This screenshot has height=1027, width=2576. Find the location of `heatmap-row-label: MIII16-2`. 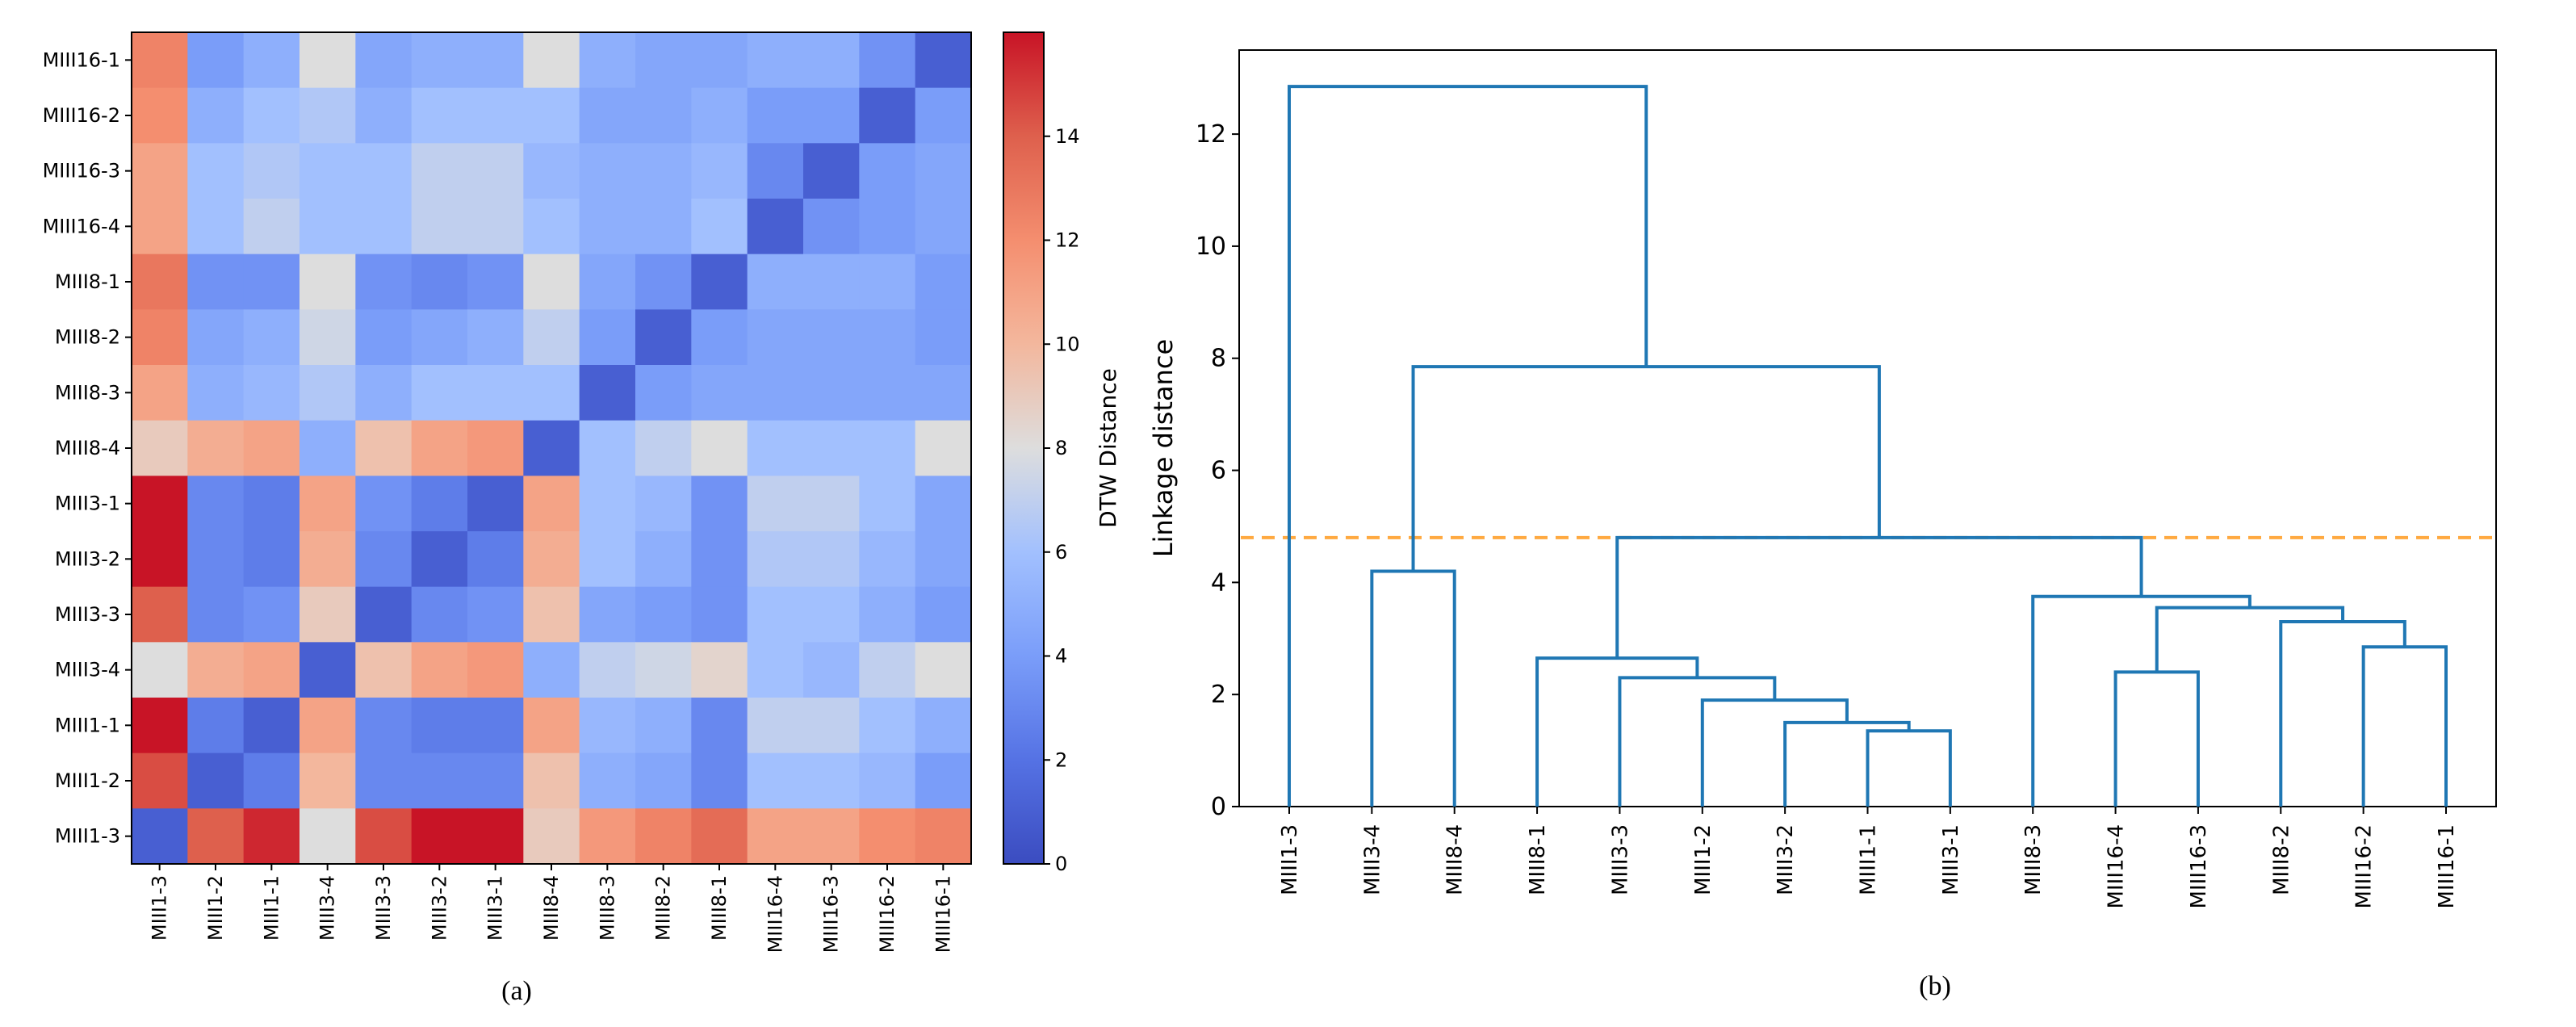

heatmap-row-label: MIII16-2 is located at coordinates (81, 115).